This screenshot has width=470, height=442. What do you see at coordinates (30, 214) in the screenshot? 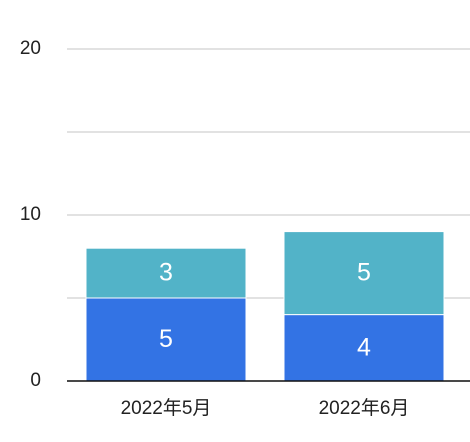
I see `y-tick-label: 10` at bounding box center [30, 214].